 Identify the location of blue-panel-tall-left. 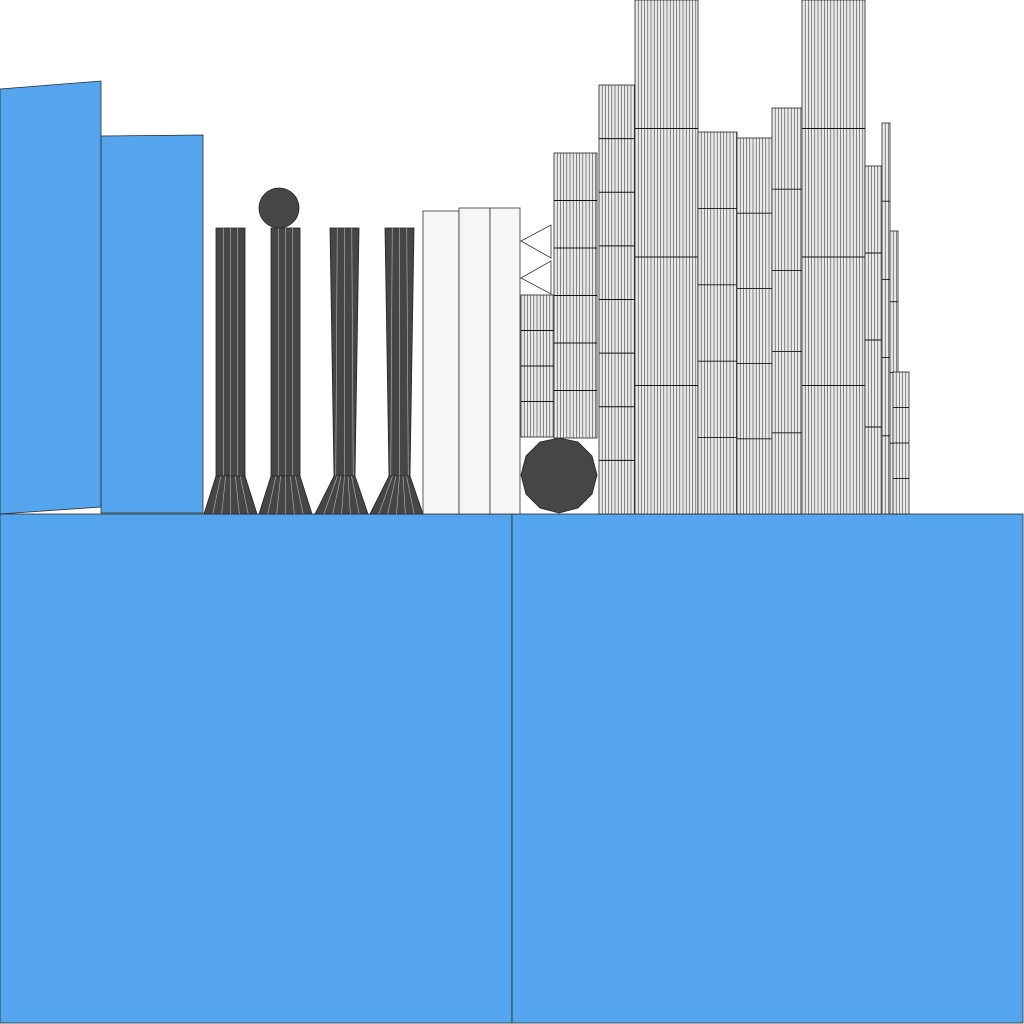
(51, 297).